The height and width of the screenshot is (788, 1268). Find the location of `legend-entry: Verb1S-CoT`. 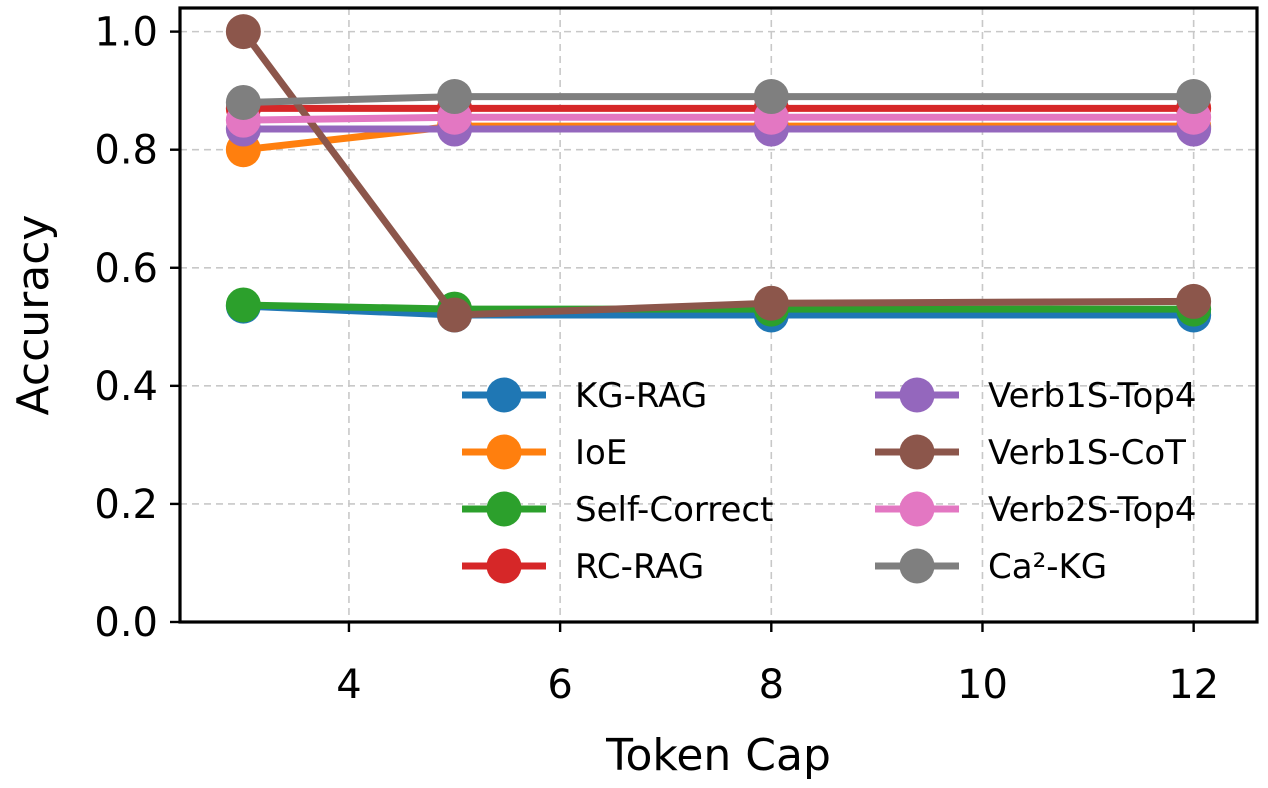

legend-entry: Verb1S-CoT is located at coordinates (1030, 453).